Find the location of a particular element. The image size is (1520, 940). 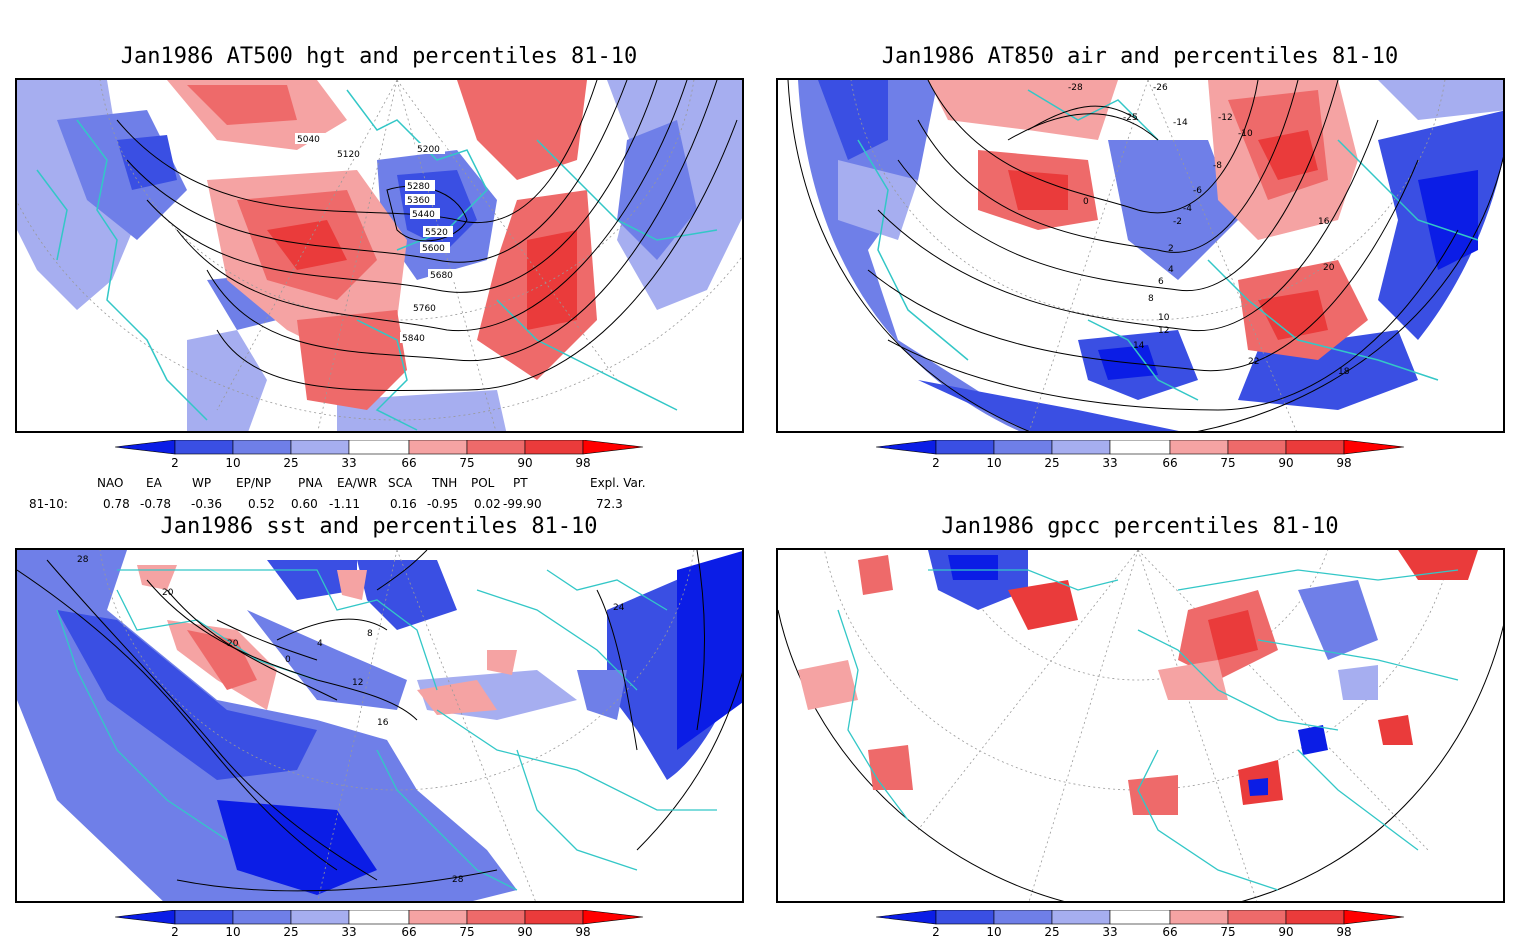

index-value-pt: -99.90 is located at coordinates (522, 504).